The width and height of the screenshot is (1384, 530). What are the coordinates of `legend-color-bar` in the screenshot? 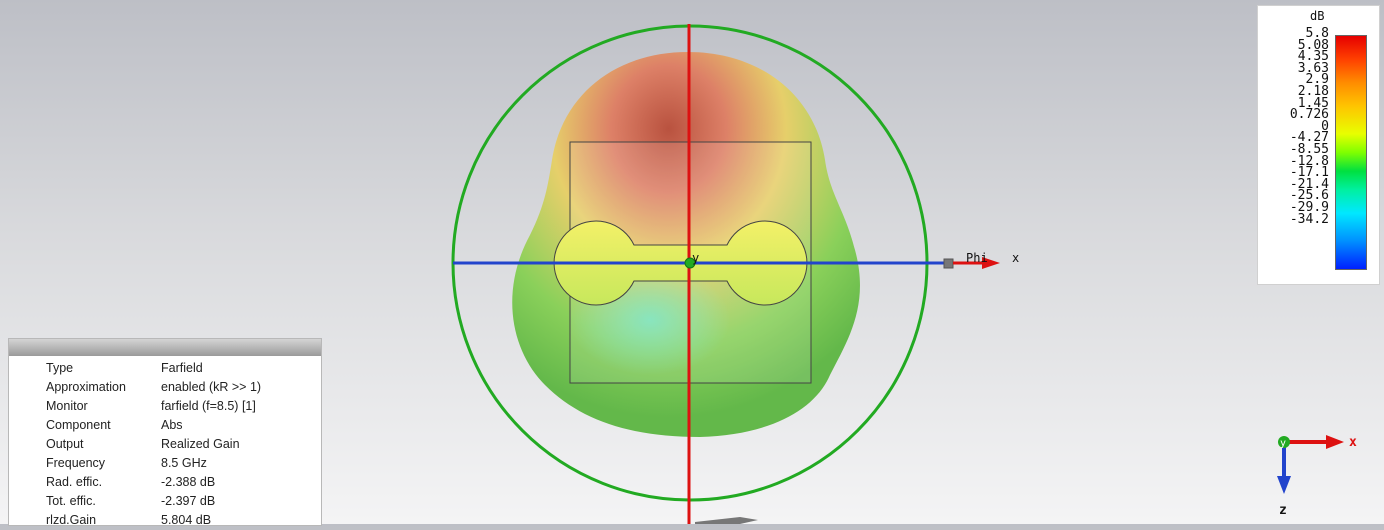 It's located at (1351, 152).